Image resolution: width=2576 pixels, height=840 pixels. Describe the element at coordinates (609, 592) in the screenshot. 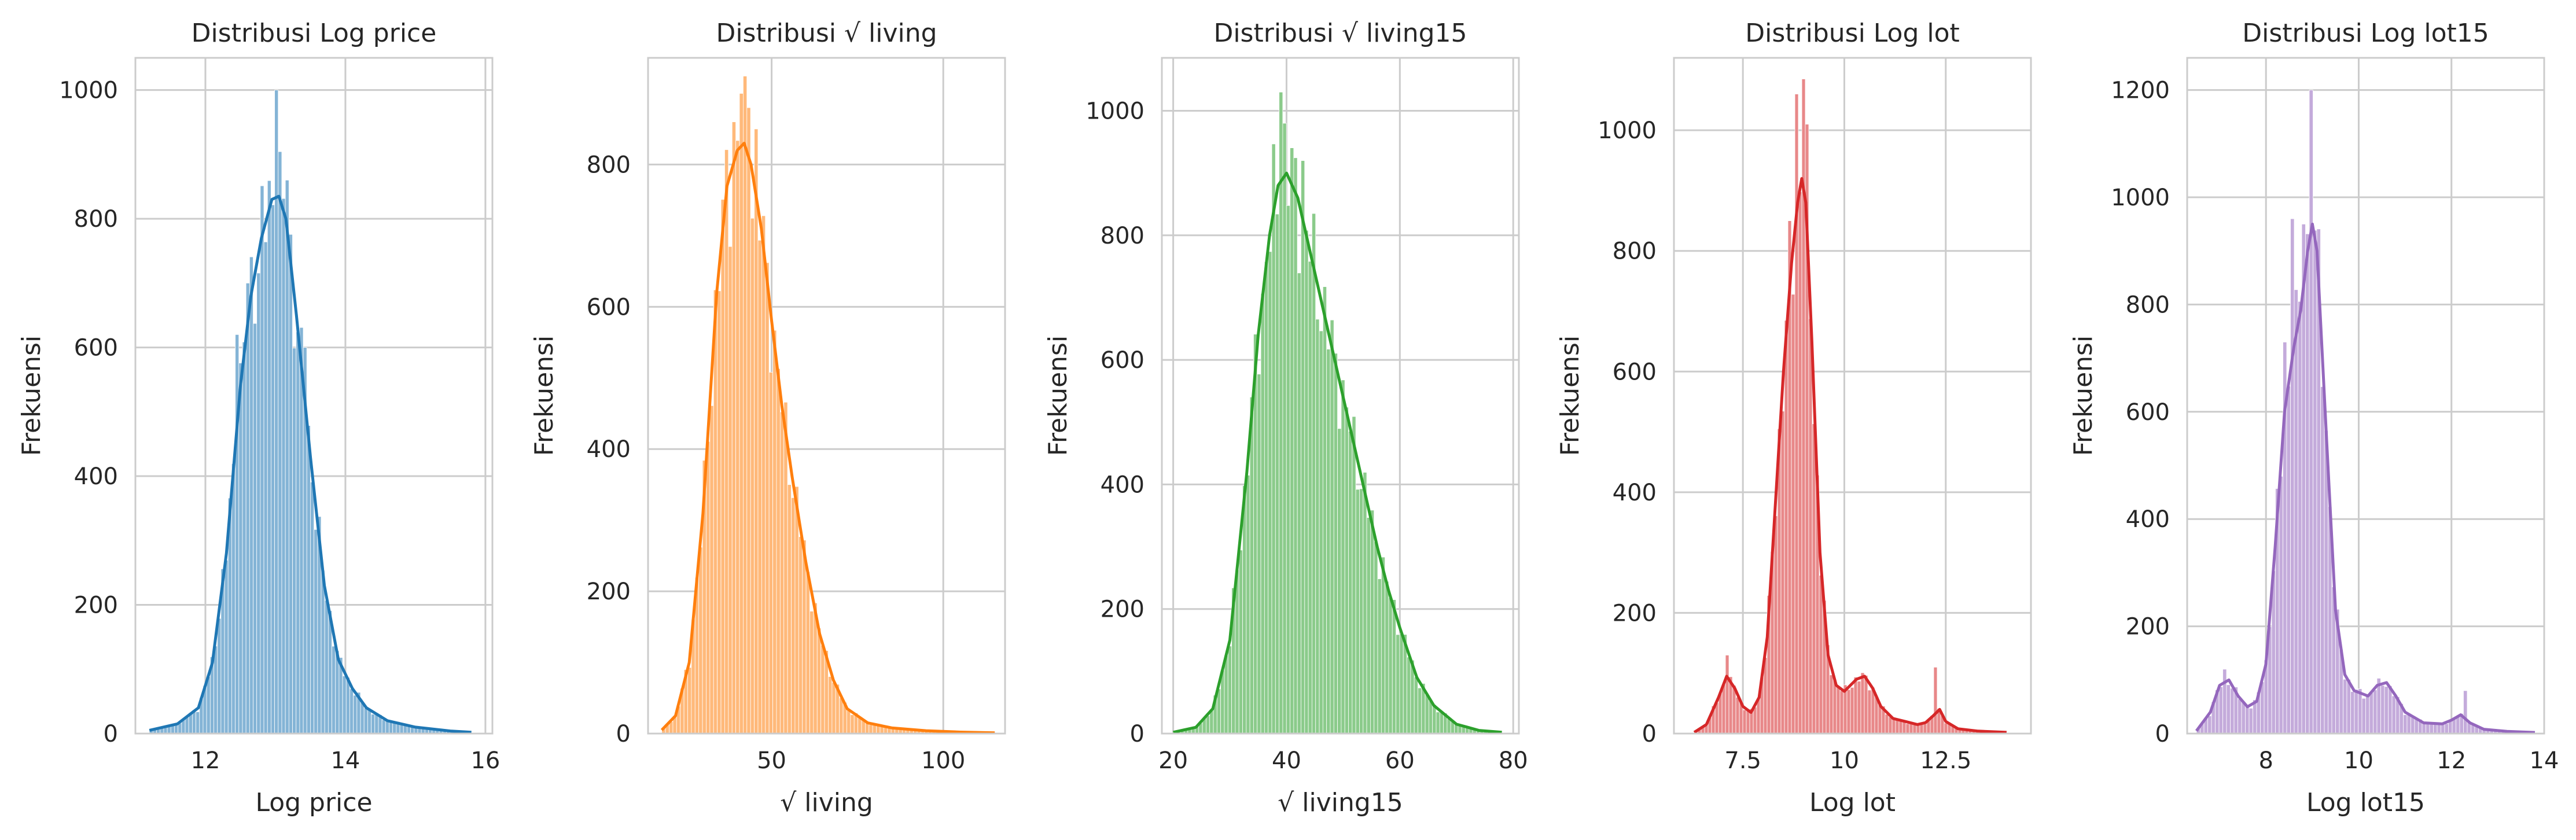

I see `y-tick-label: 200` at that location.